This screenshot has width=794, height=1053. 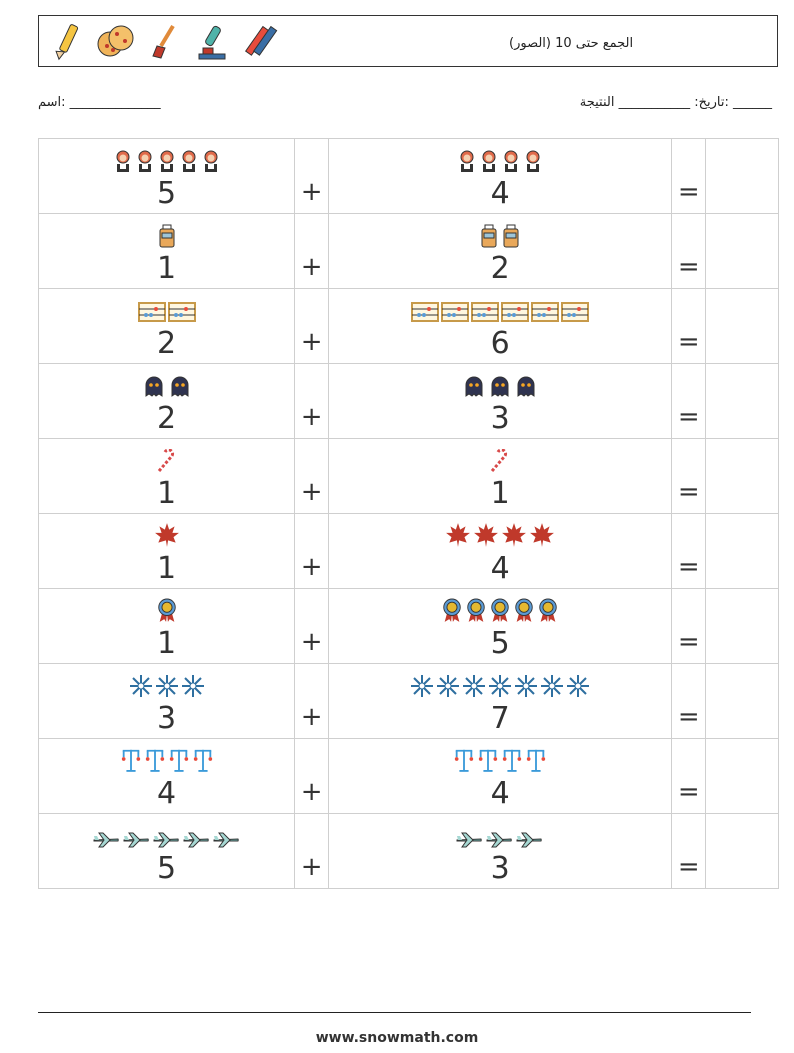 What do you see at coordinates (500, 718) in the screenshot?
I see `second-addend-number: 7` at bounding box center [500, 718].